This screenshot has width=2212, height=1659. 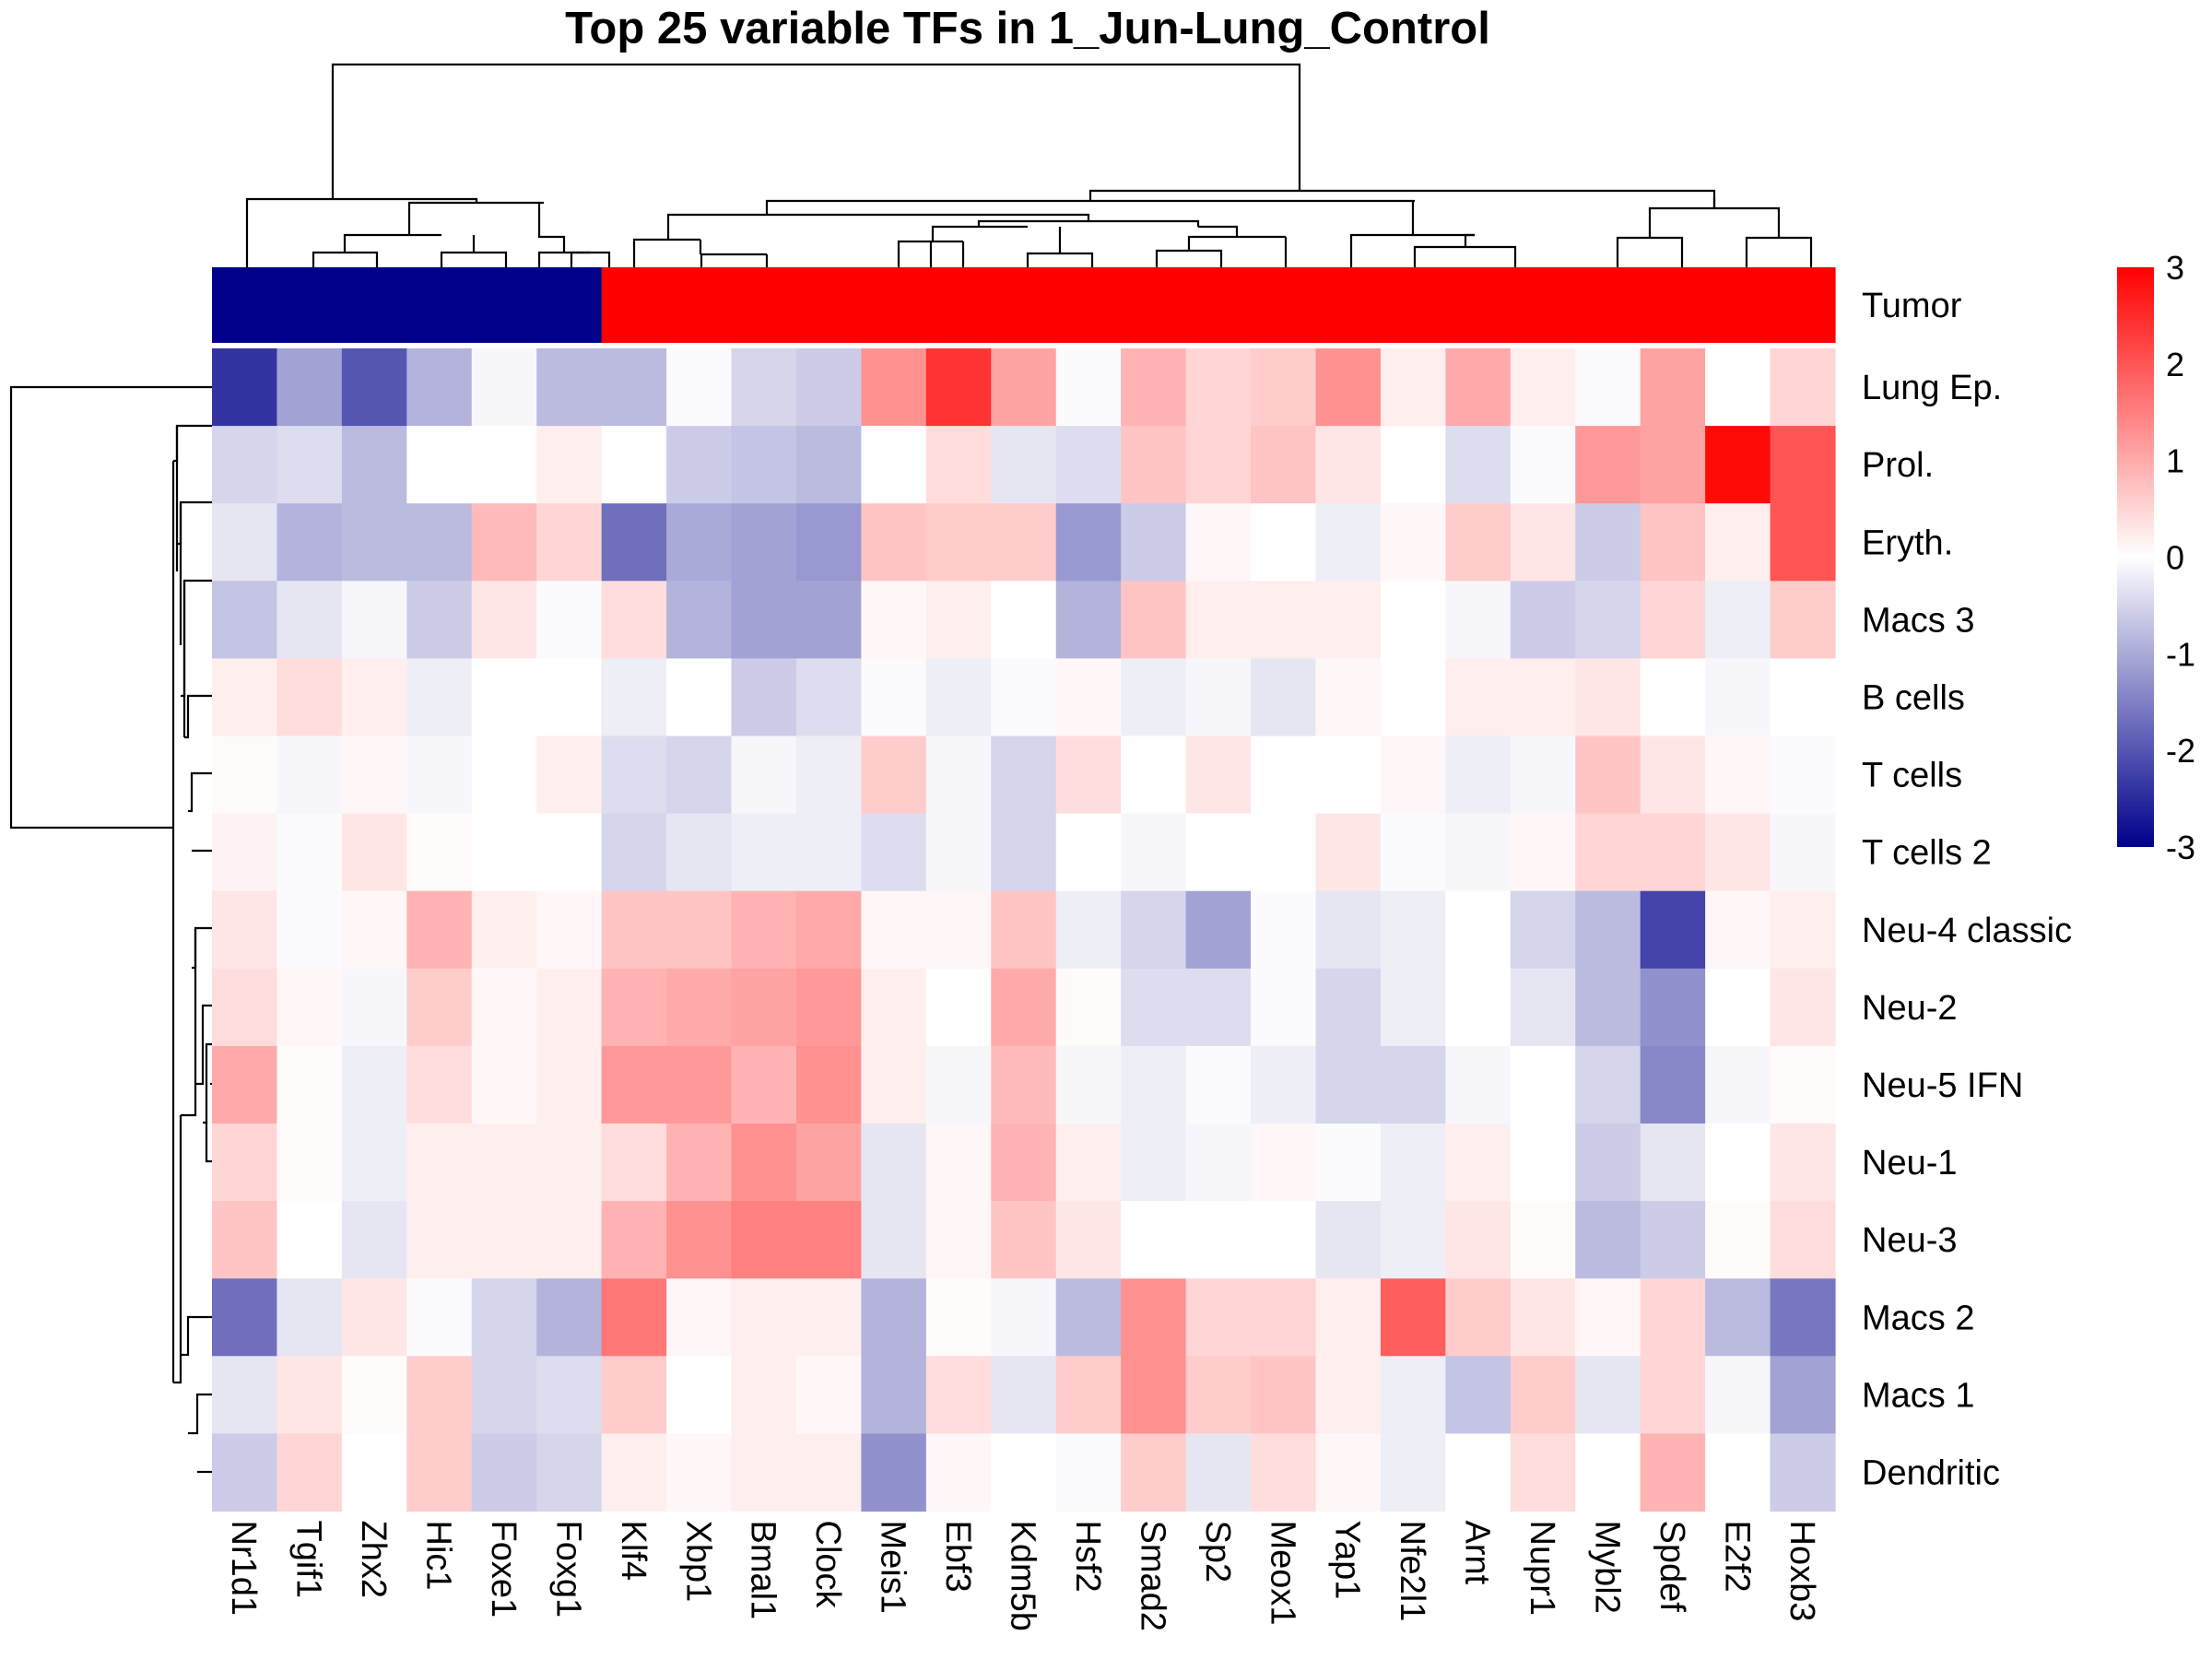 I want to click on legend-color-bar, so click(x=2135, y=557).